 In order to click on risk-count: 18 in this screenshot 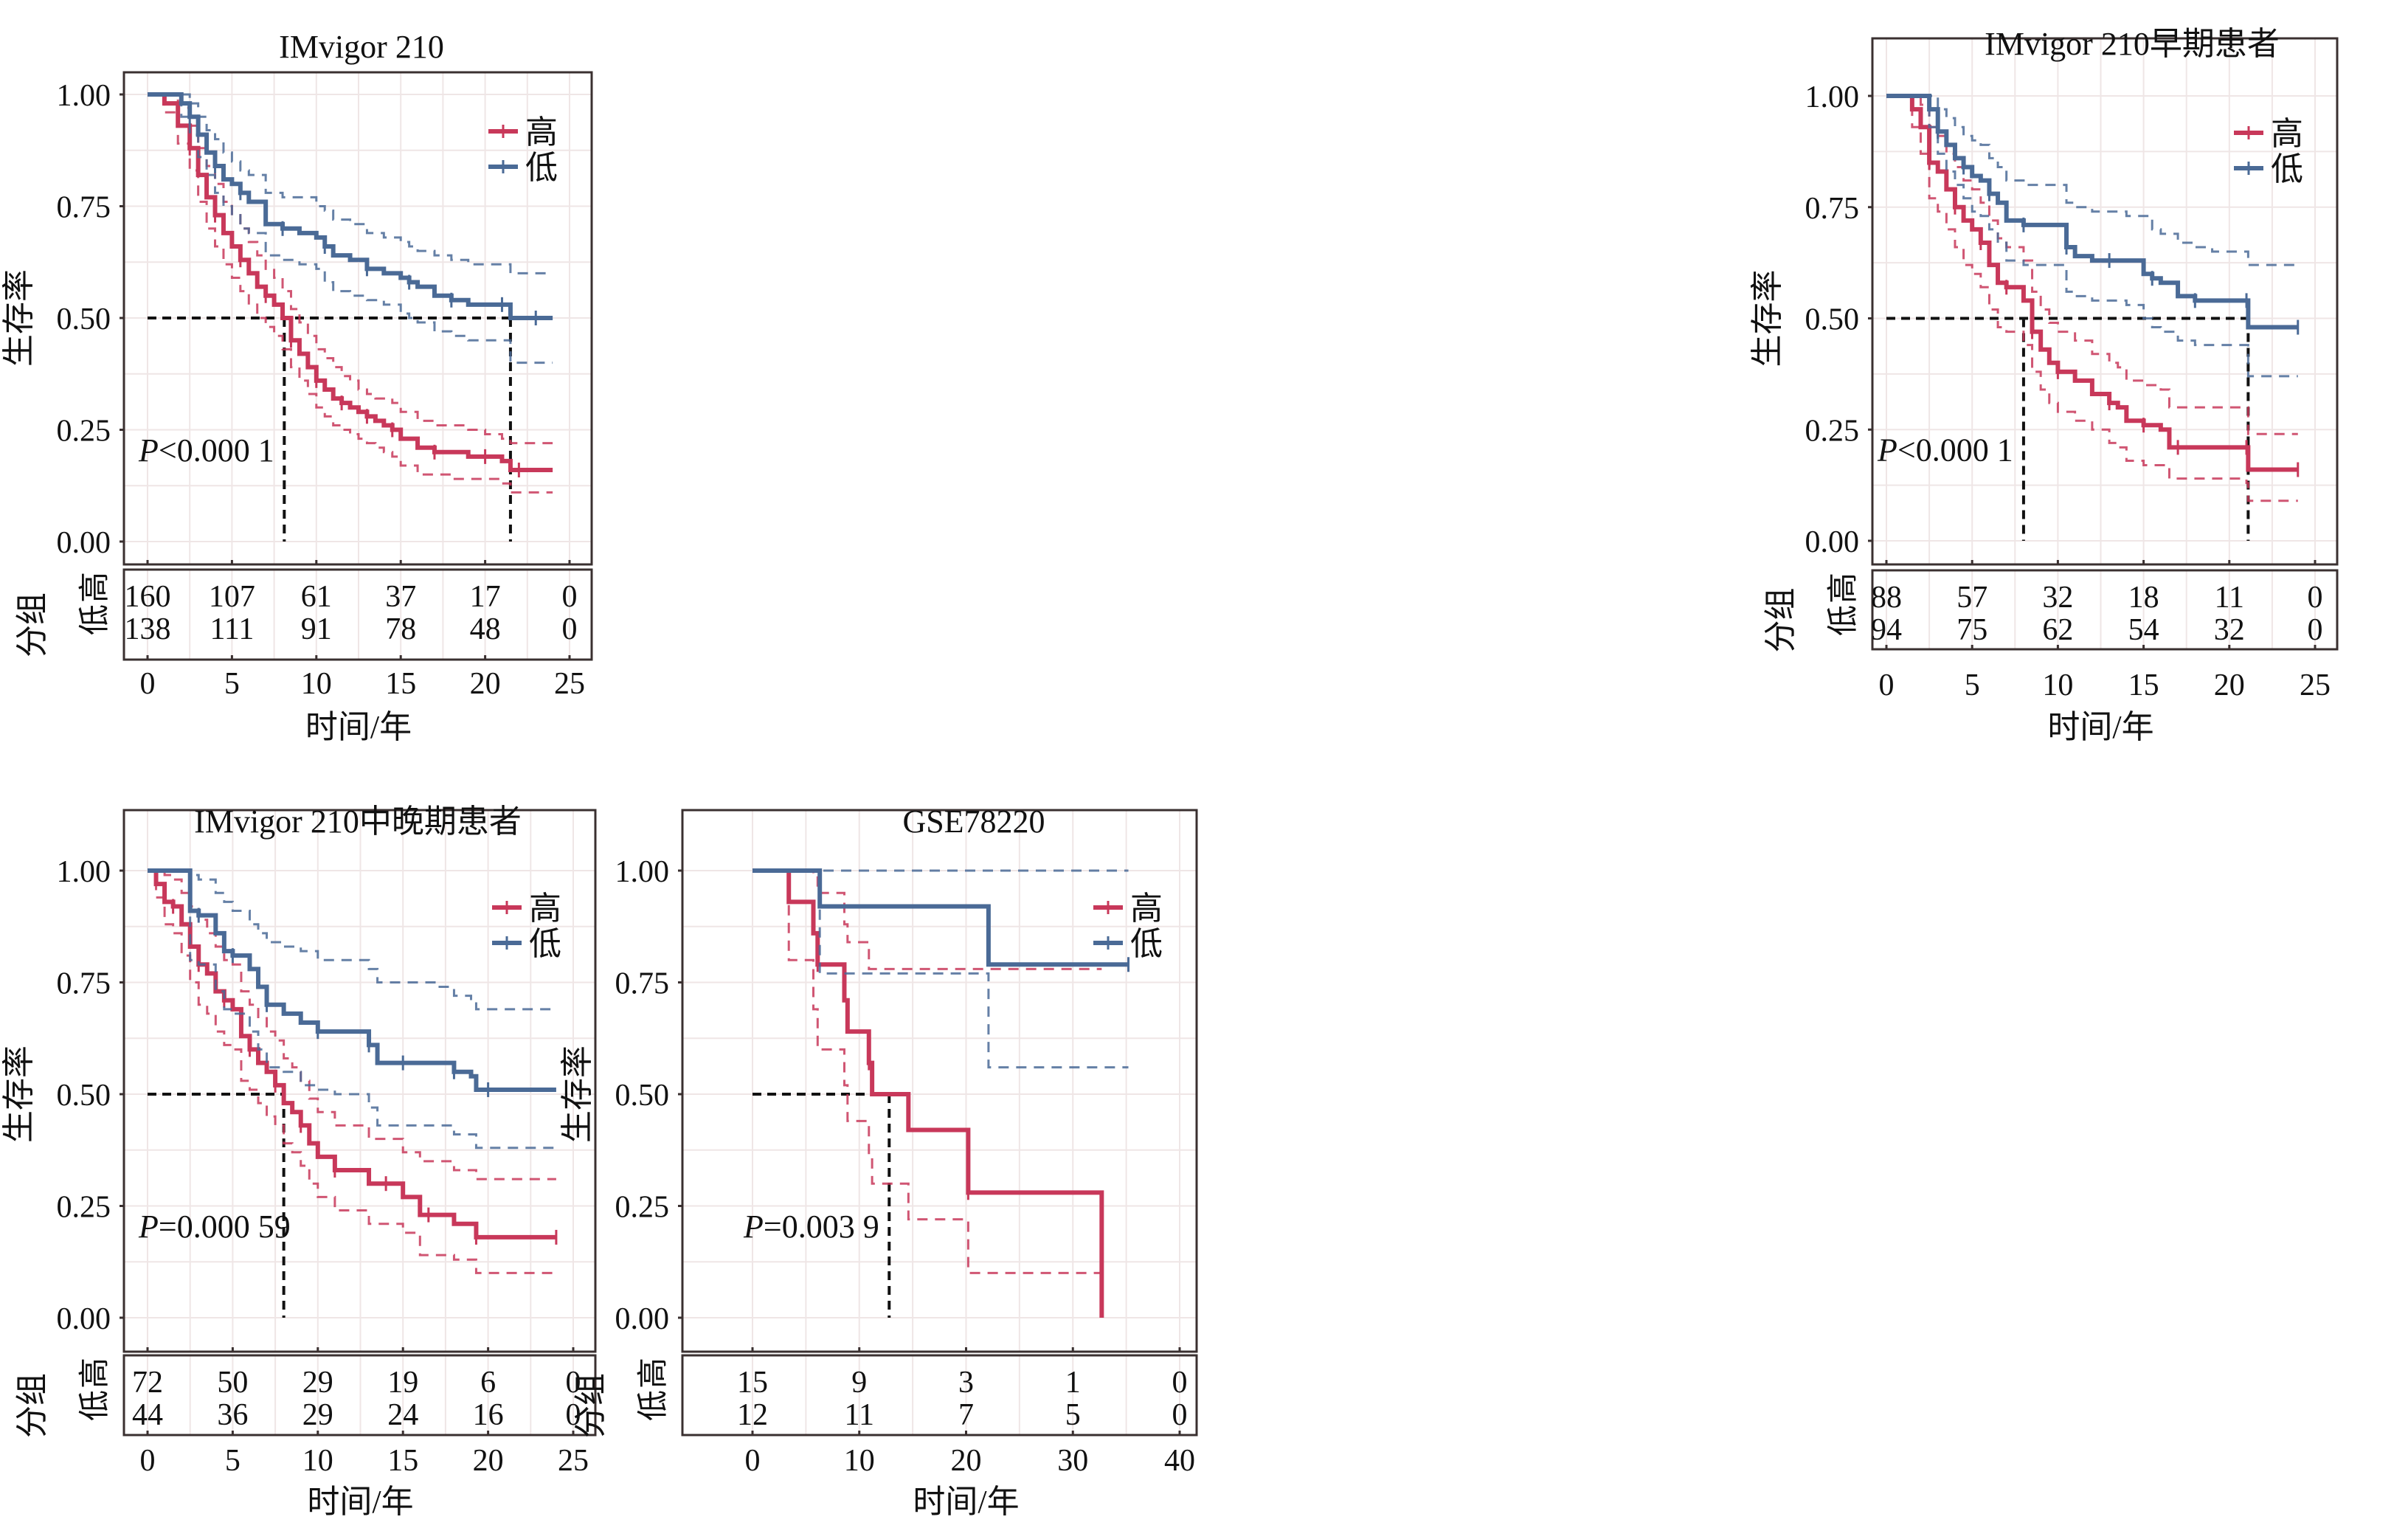, I will do `click(2143, 598)`.